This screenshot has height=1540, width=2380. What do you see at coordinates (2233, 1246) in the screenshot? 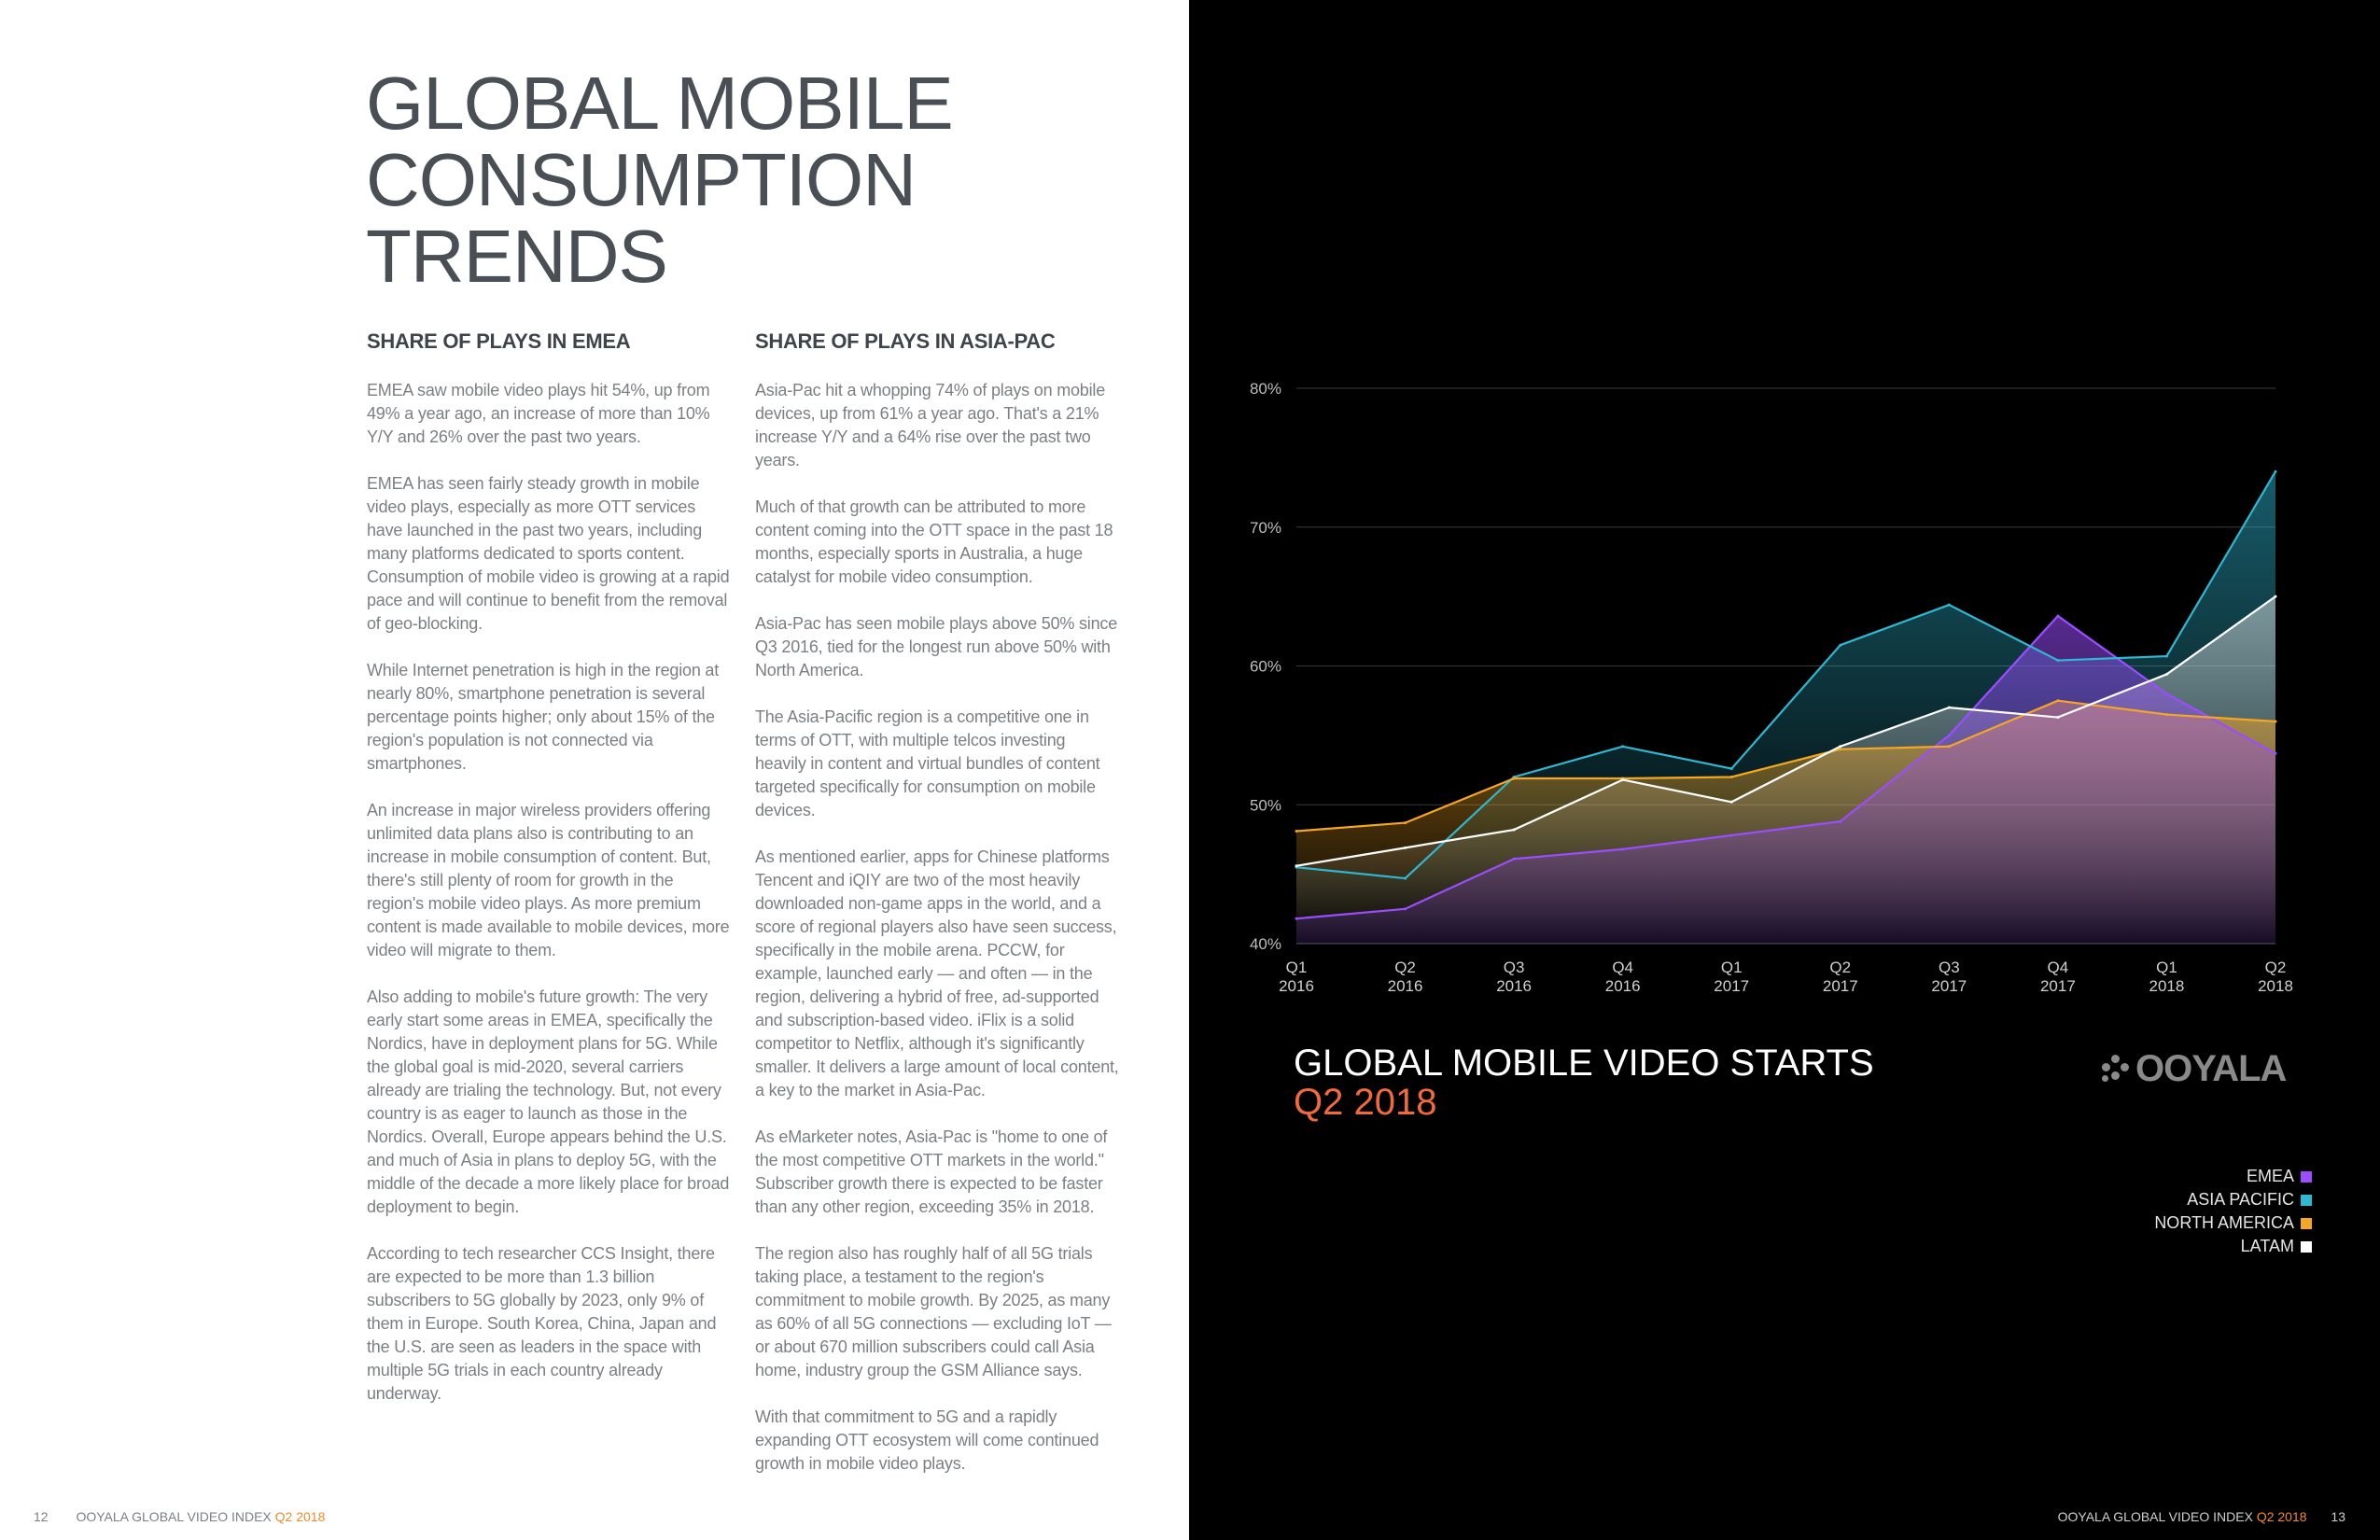
I see `legend-item-latam: LATAM` at bounding box center [2233, 1246].